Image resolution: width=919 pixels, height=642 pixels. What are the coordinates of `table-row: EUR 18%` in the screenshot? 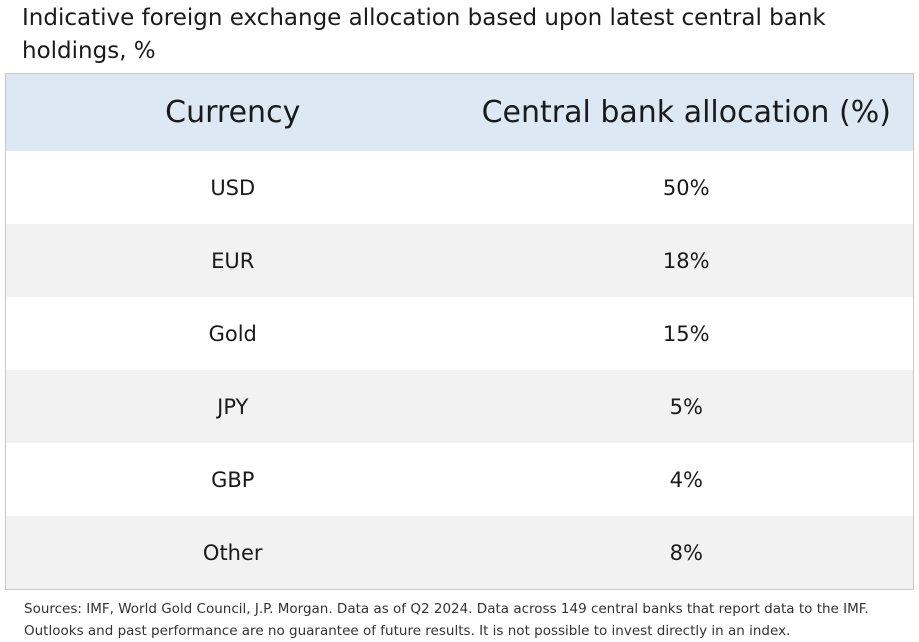 It's located at (459, 260).